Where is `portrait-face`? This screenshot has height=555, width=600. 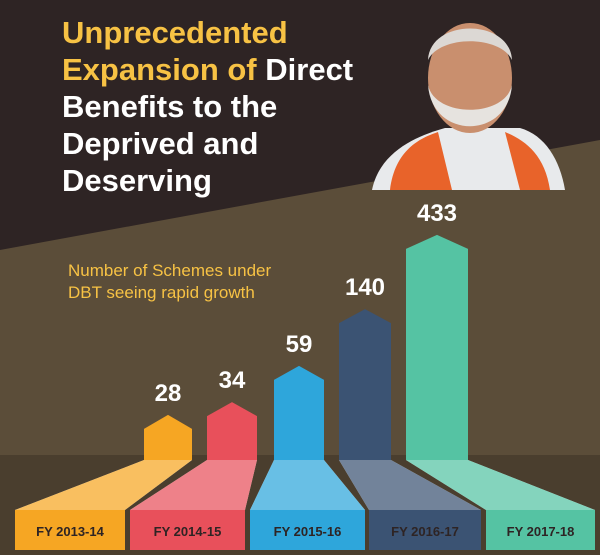 portrait-face is located at coordinates (470, 78).